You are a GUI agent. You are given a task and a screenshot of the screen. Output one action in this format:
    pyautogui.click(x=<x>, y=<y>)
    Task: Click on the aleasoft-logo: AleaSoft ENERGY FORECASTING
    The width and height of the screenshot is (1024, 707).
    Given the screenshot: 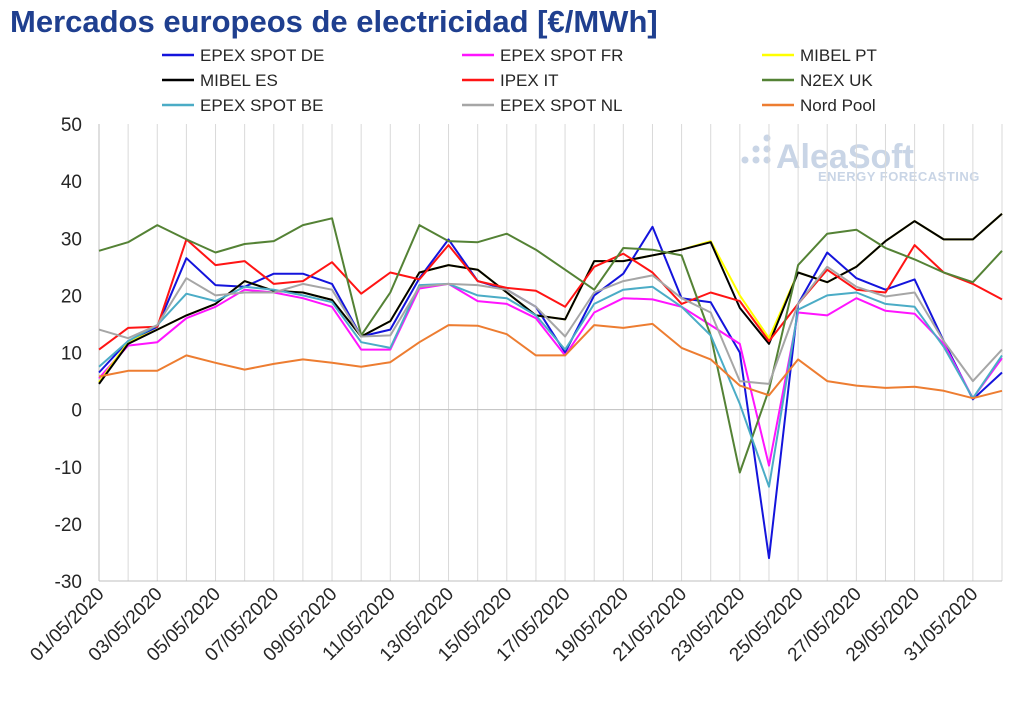 What is the action you would take?
    pyautogui.click(x=860, y=159)
    